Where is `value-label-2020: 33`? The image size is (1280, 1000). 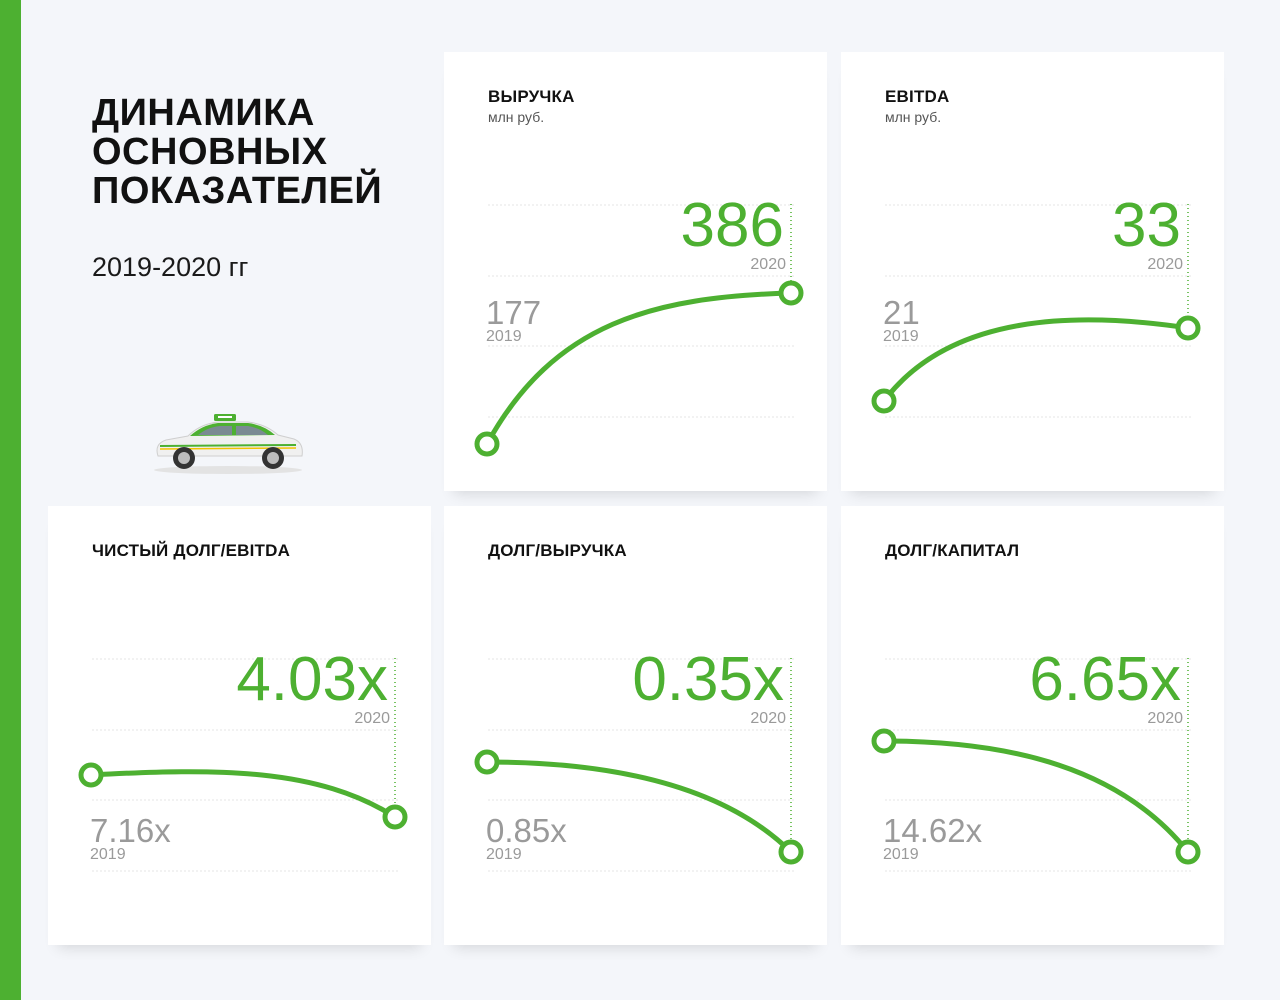
value-label-2020: 33 is located at coordinates (1146, 225).